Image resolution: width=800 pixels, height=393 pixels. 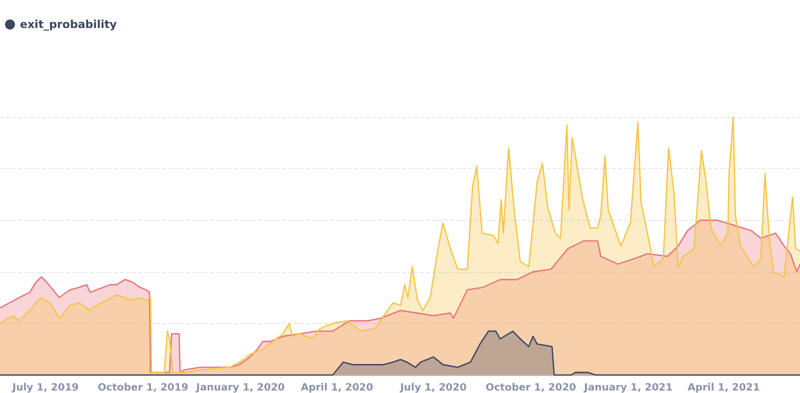 What do you see at coordinates (337, 387) in the screenshot?
I see `x-tick-label: April 1, 2020` at bounding box center [337, 387].